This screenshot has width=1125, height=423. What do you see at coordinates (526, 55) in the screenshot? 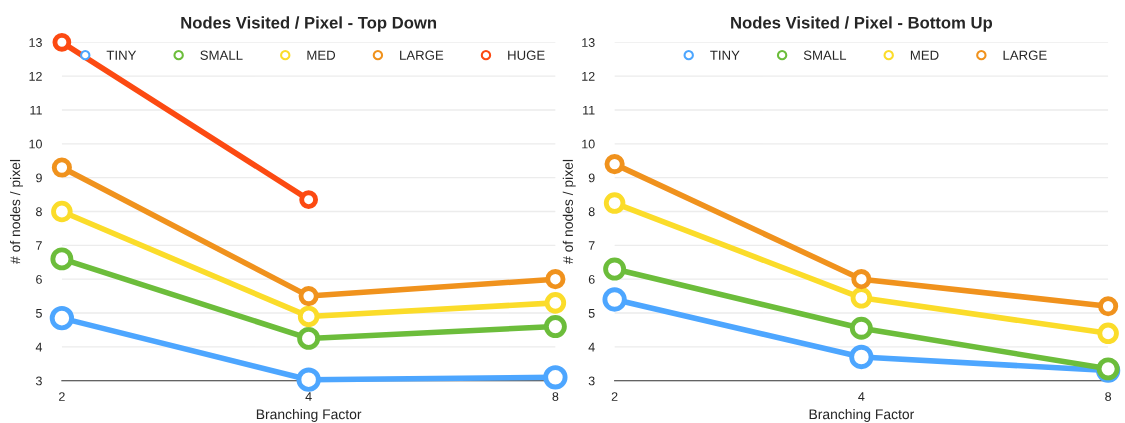
I see `legend-label: HUGE` at bounding box center [526, 55].